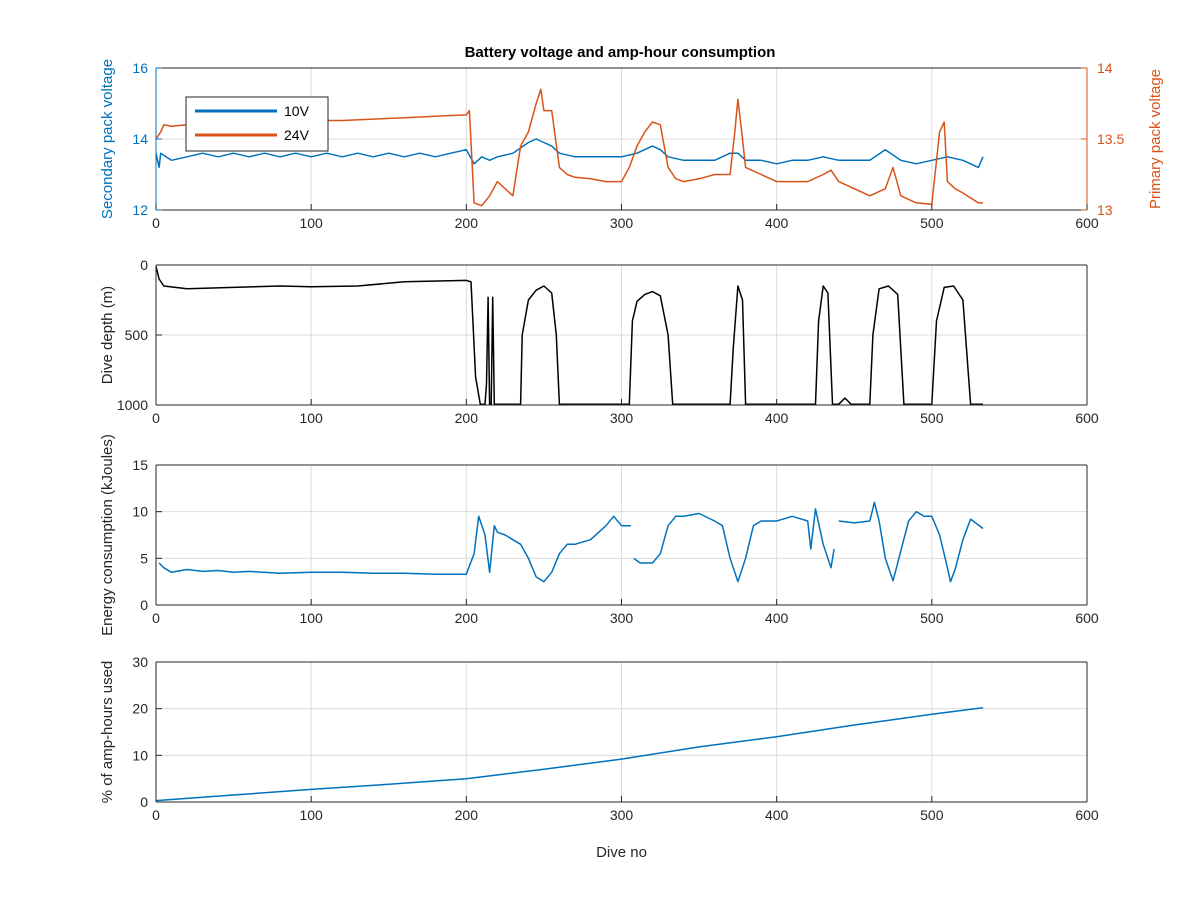  I want to click on x-axis-label: Dive no, so click(621, 852).